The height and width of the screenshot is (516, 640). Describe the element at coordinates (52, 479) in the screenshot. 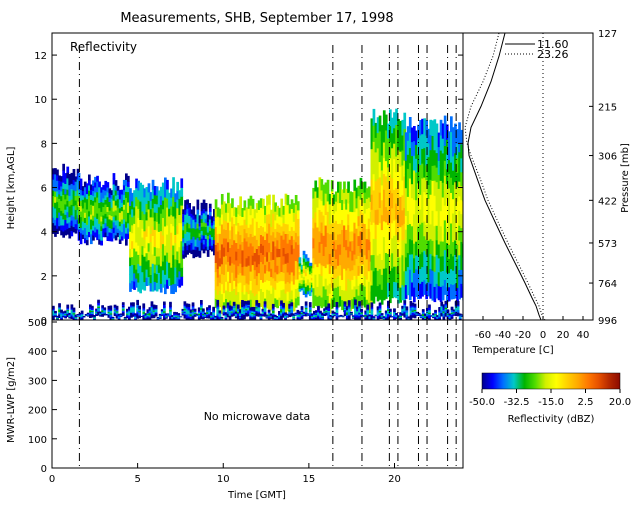

I see `time-tick-label: 0` at that location.